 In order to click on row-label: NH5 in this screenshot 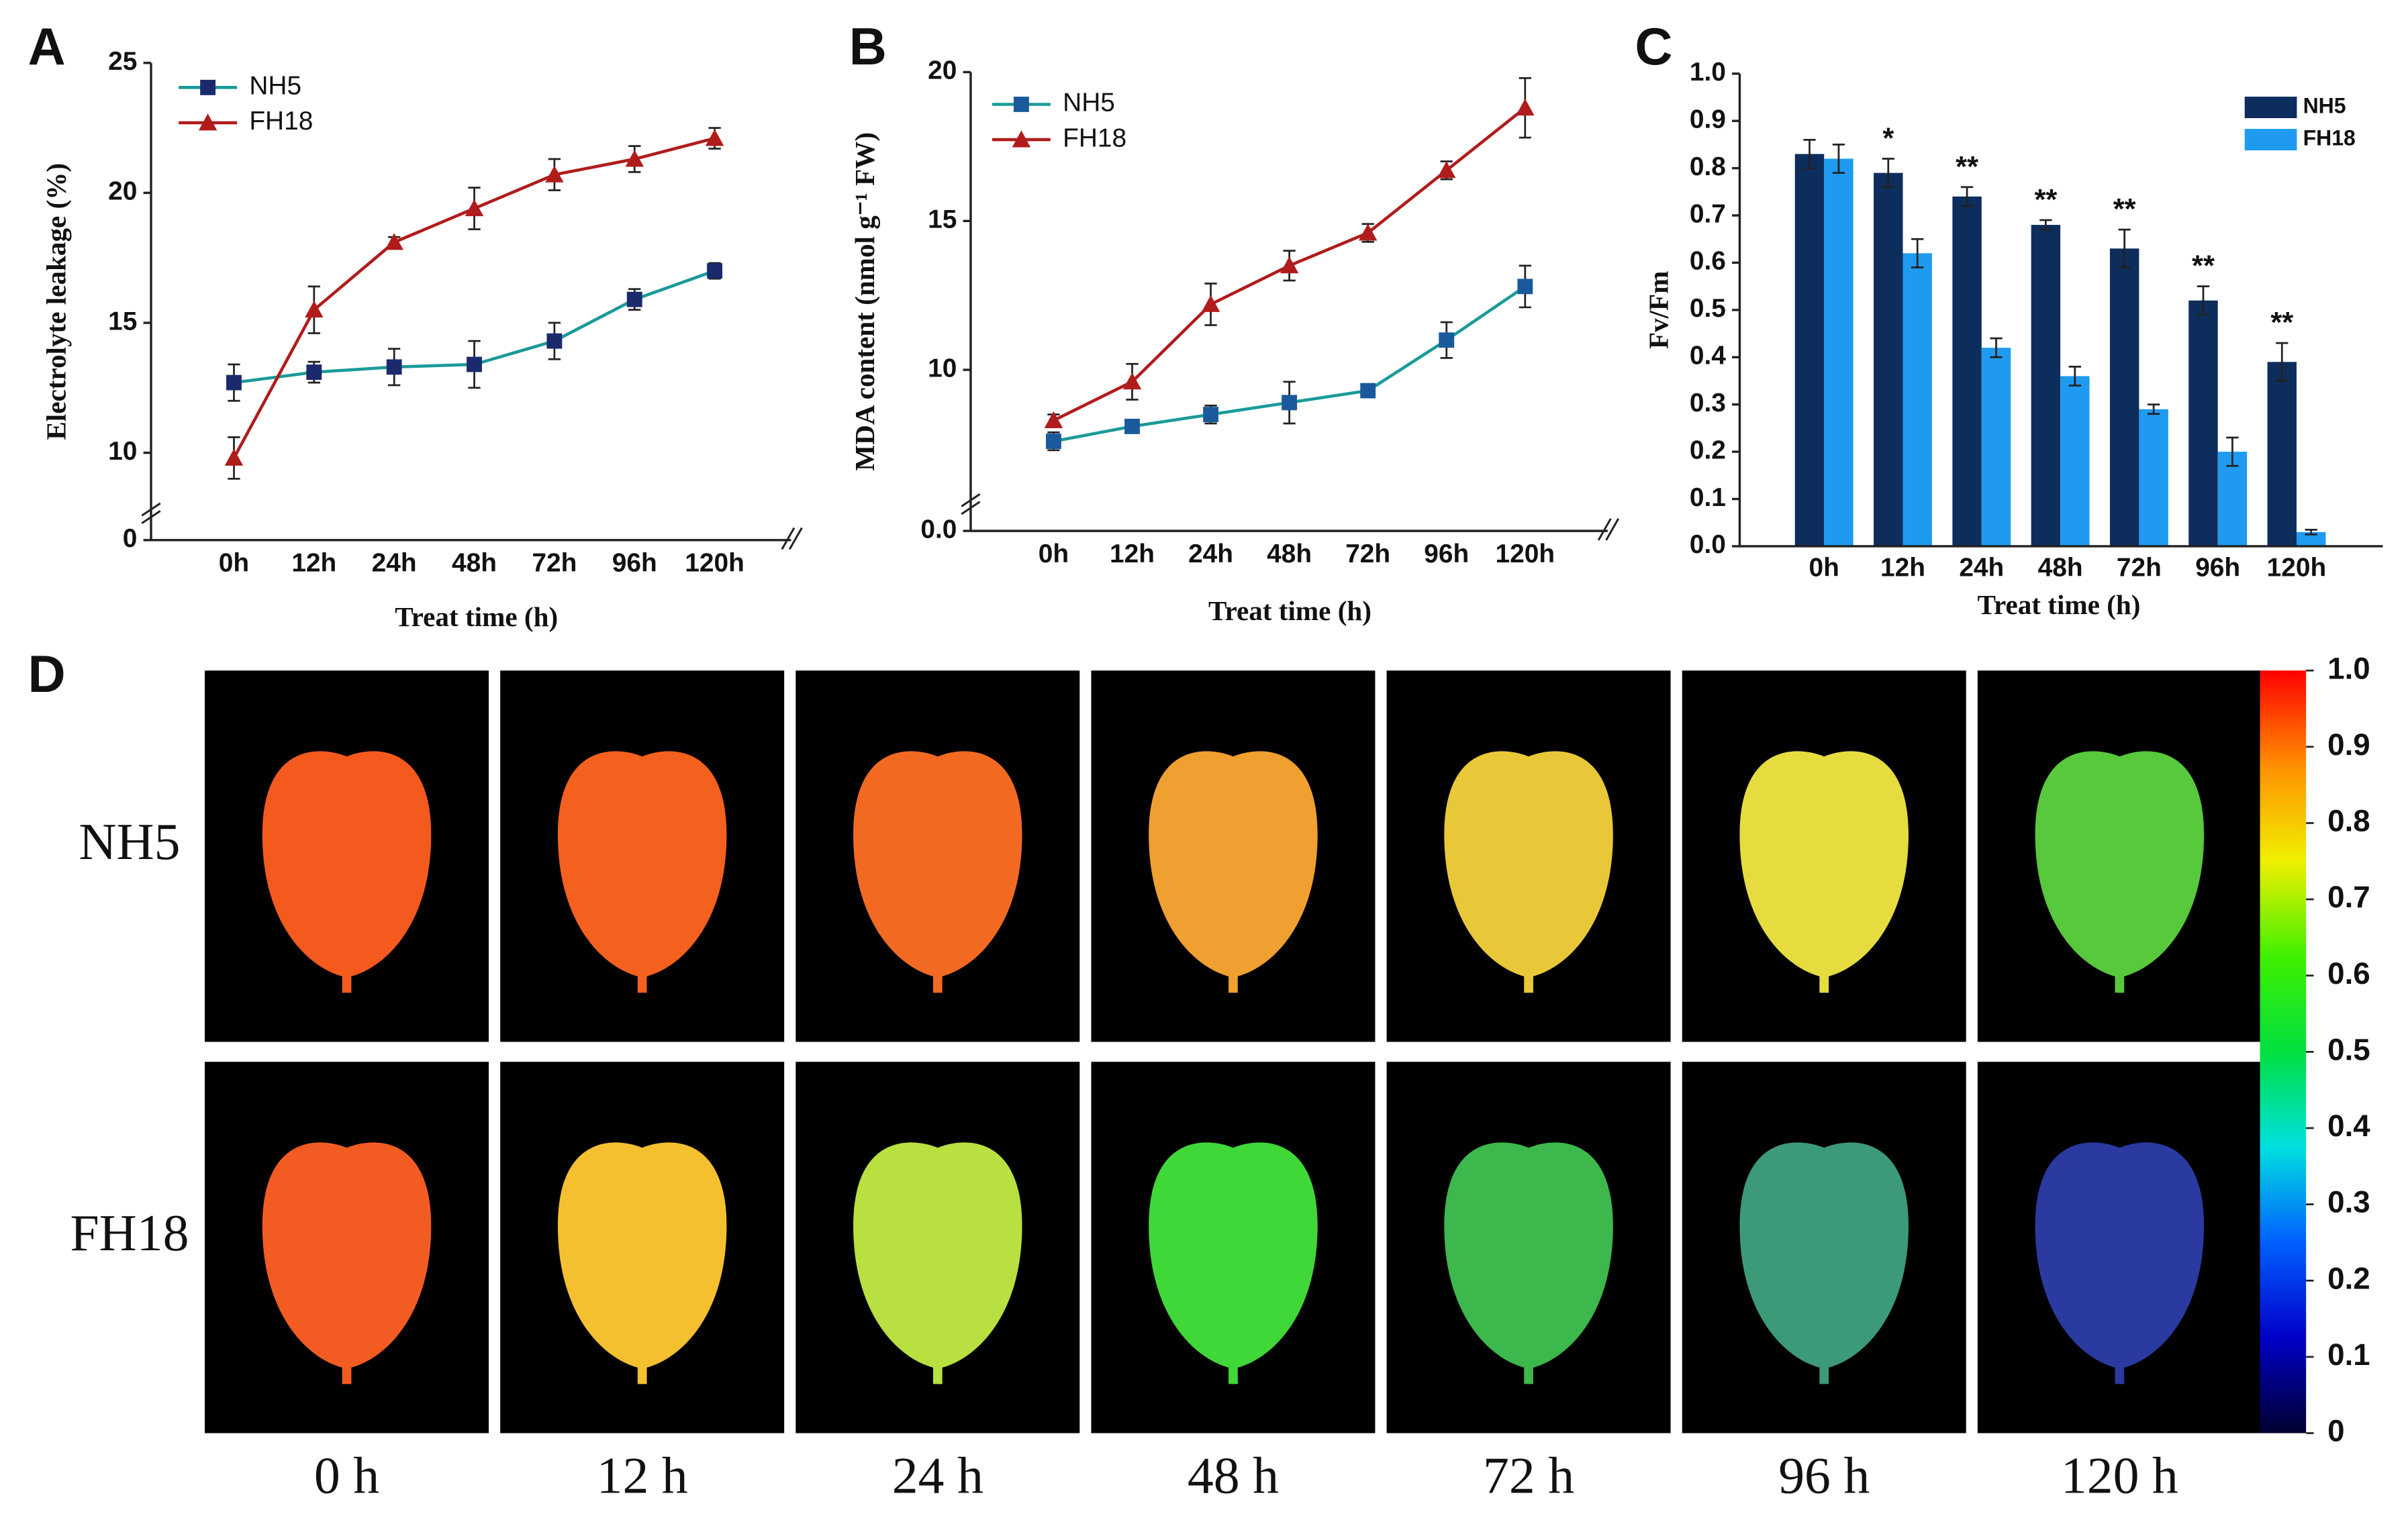, I will do `click(129, 842)`.